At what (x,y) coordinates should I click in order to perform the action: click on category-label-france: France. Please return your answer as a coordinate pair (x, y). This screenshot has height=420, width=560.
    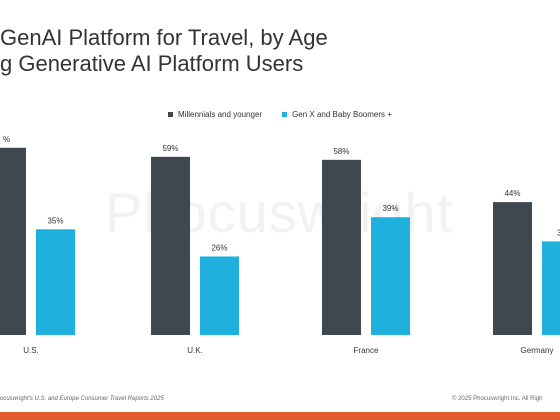
    Looking at the image, I should click on (366, 350).